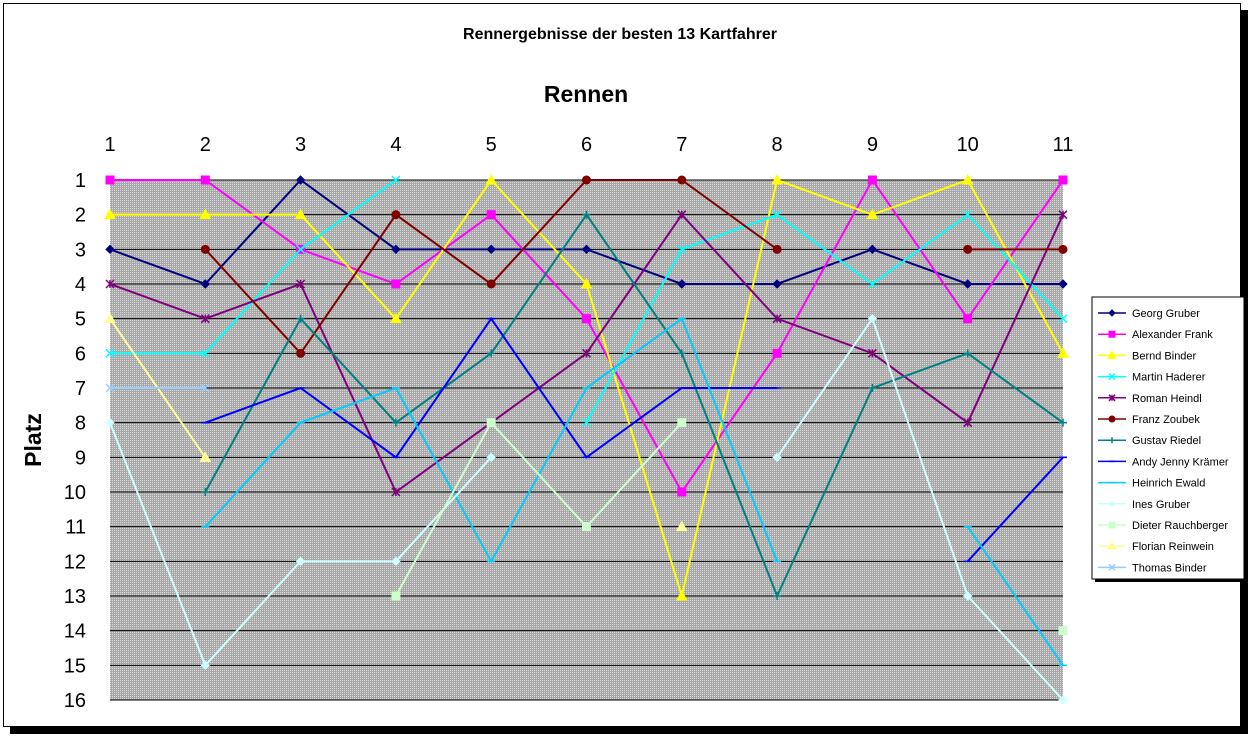 The height and width of the screenshot is (738, 1255). Describe the element at coordinates (395, 145) in the screenshot. I see `x-tick-label: 4` at that location.